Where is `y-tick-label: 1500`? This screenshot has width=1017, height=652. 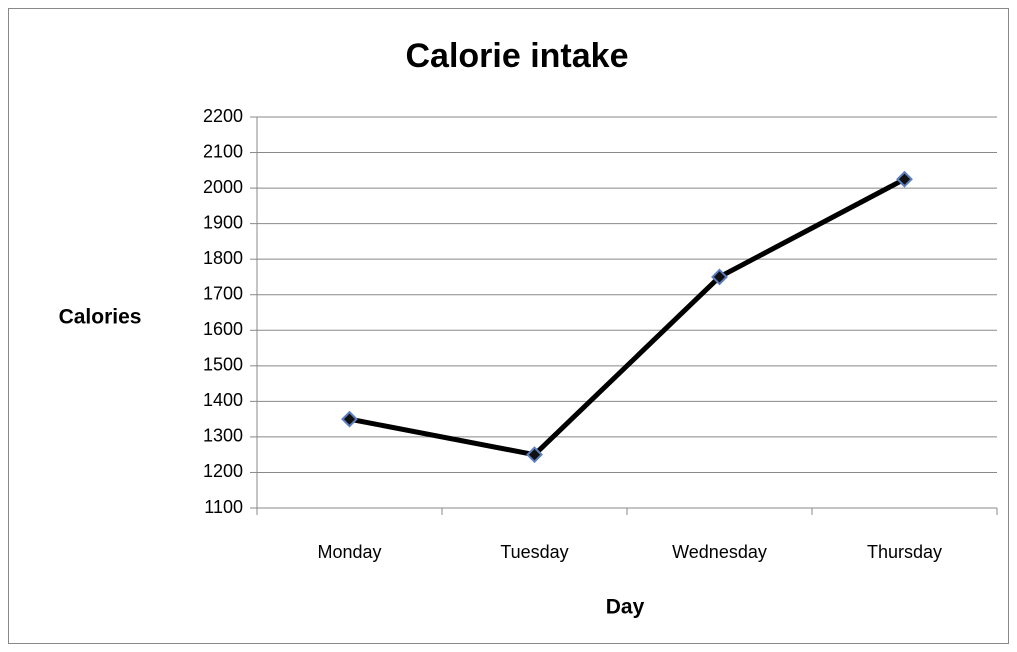 y-tick-label: 1500 is located at coordinates (223, 365).